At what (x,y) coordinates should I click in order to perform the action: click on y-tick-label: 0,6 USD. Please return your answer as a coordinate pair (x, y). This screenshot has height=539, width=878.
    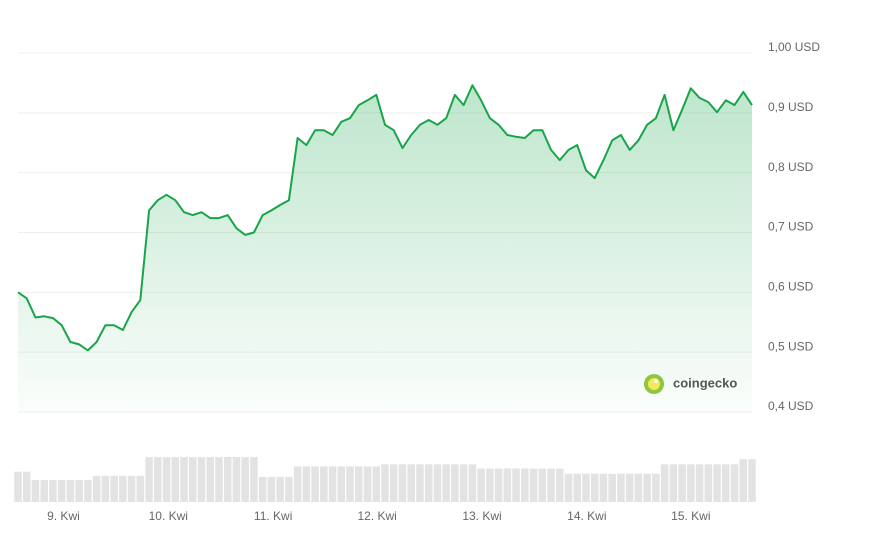
    Looking at the image, I should click on (791, 287).